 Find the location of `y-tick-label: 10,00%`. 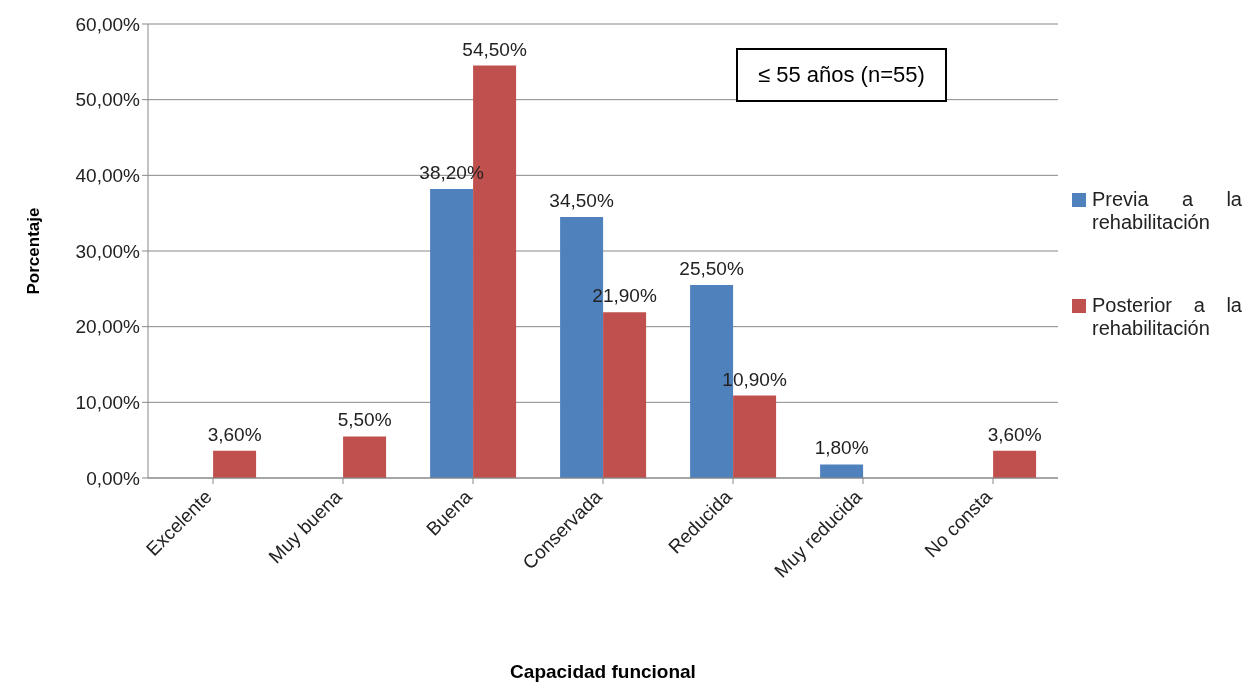

y-tick-label: 10,00% is located at coordinates (108, 403).